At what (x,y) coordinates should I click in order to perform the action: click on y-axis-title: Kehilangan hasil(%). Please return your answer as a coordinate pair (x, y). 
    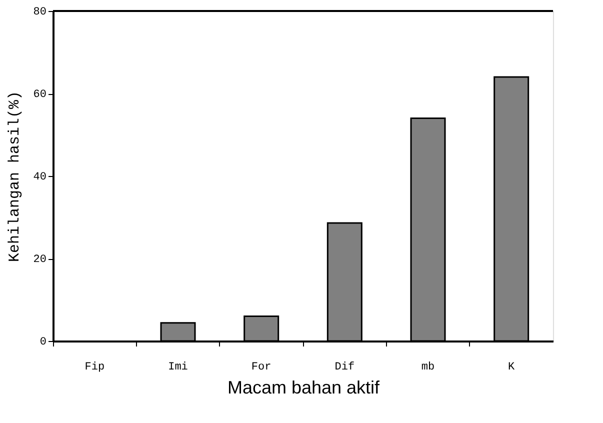
    Looking at the image, I should click on (15, 176).